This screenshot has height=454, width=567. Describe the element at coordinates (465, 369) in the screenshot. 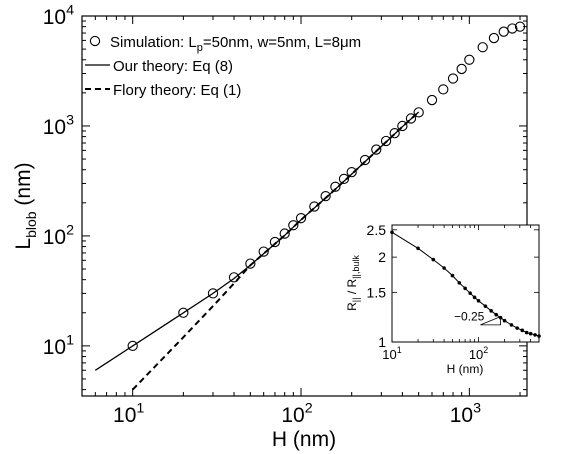

I see `inset-x-axis-label: H (nm)` at that location.